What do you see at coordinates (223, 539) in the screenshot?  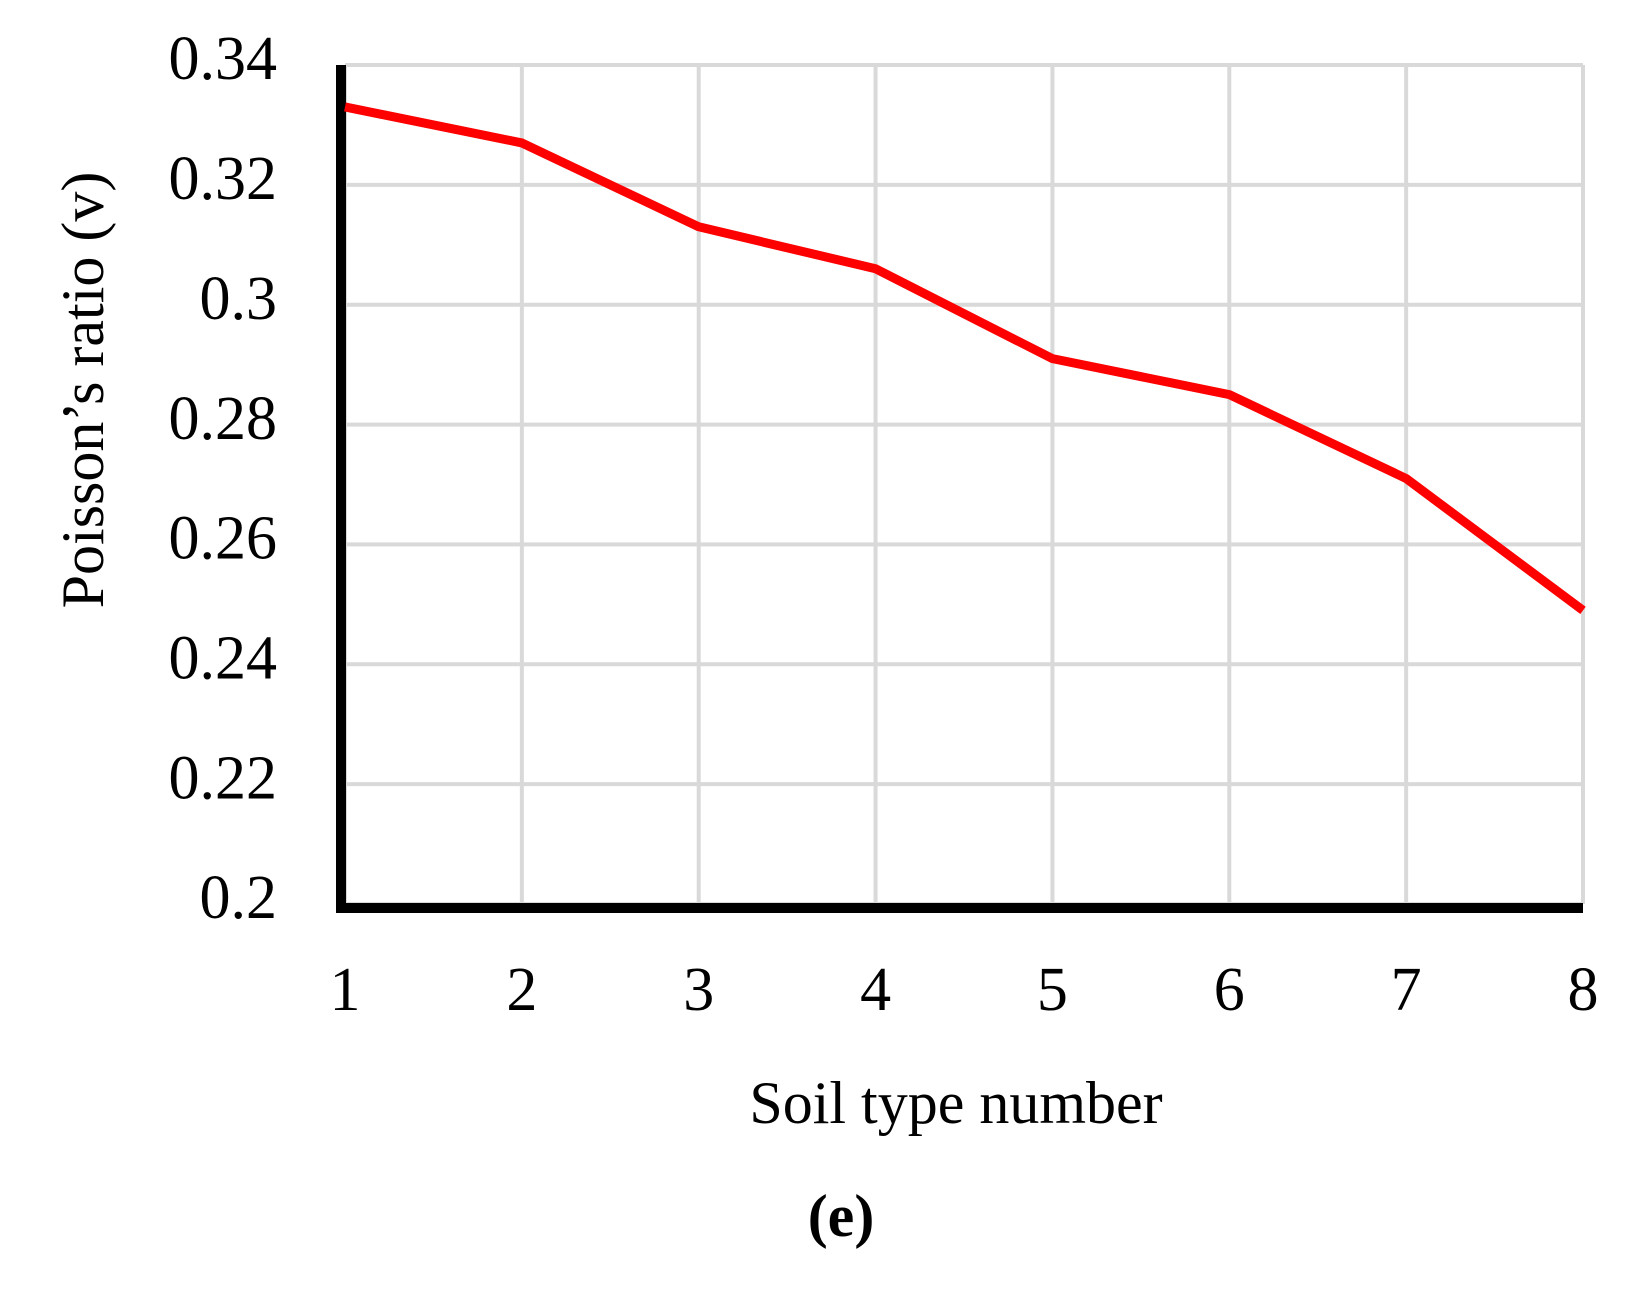 I see `y-tick-label: 0.26` at bounding box center [223, 539].